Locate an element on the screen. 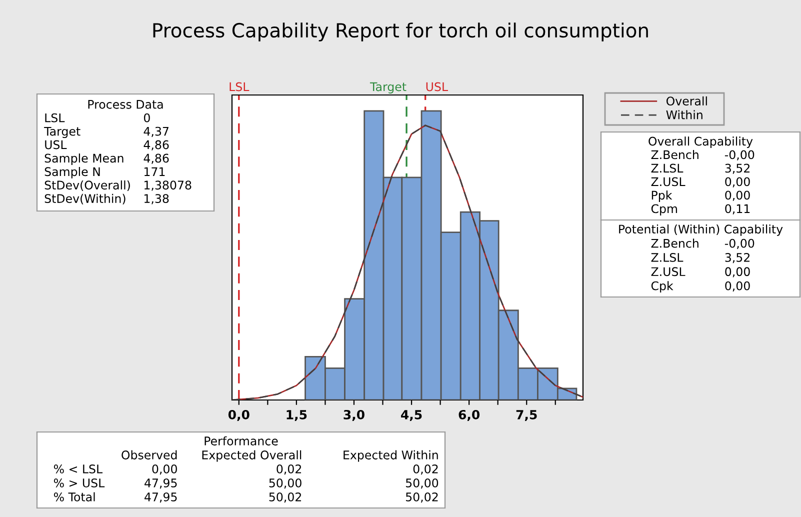 This screenshot has width=801, height=517. category-label: Observed is located at coordinates (149, 455).